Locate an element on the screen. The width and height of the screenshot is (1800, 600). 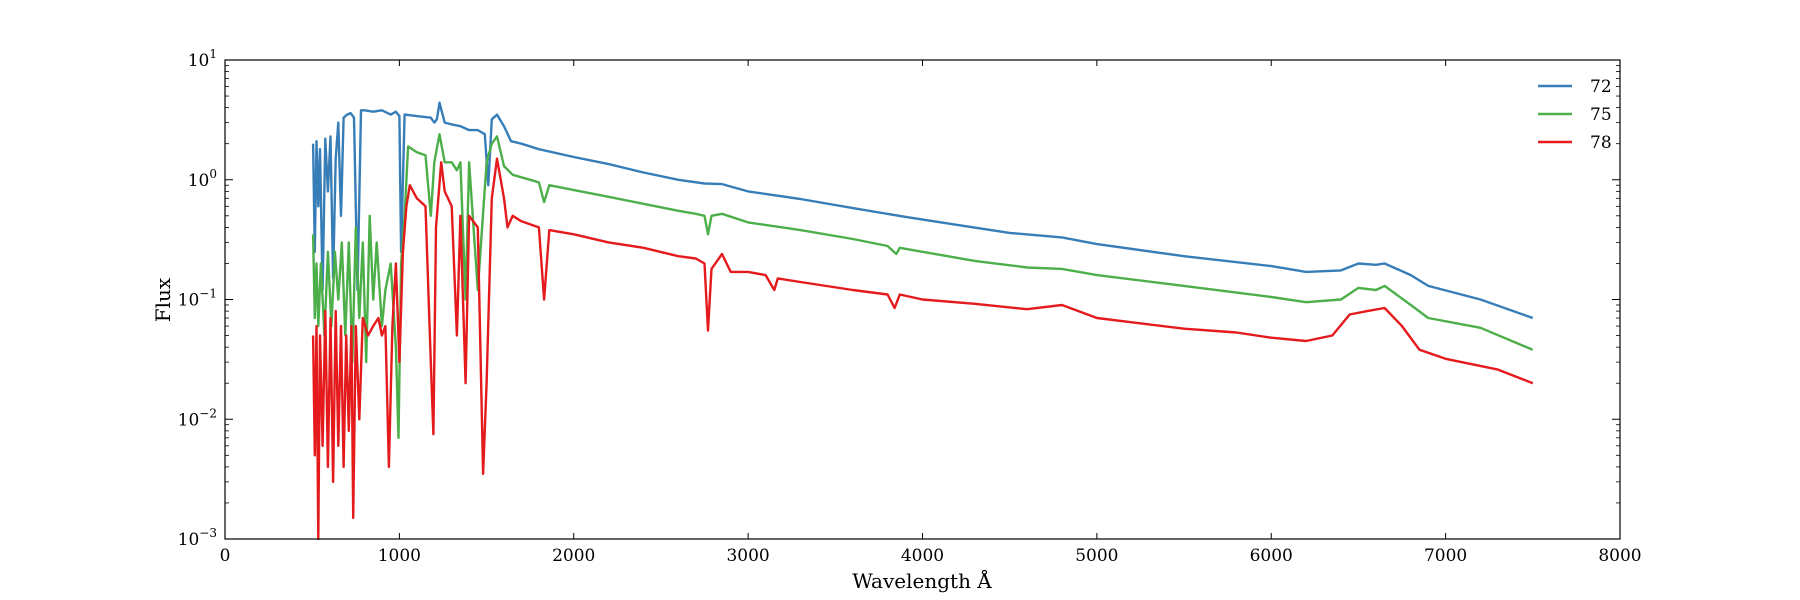
x-tick-label: 7000 is located at coordinates (1445, 556).